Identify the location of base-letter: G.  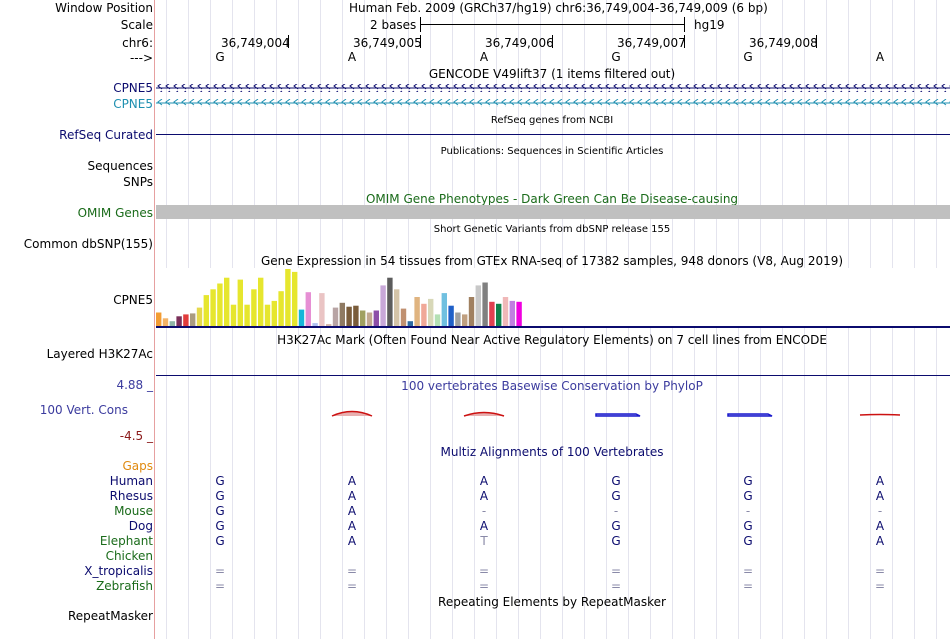
(748, 57).